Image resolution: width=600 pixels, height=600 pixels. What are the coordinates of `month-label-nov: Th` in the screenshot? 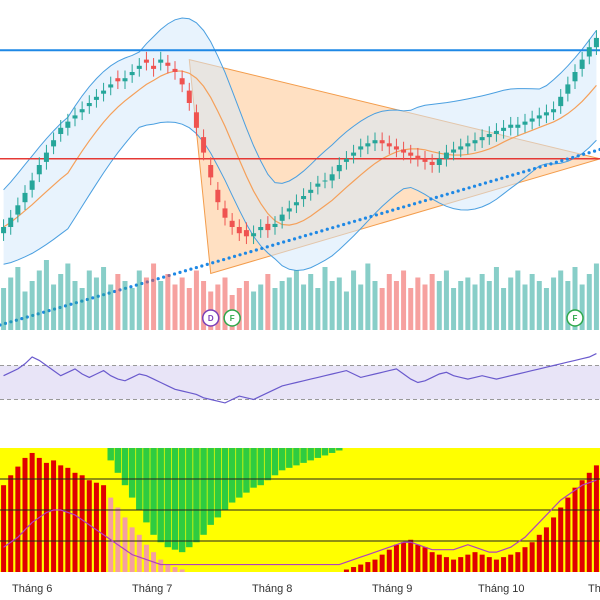 It's located at (594, 589).